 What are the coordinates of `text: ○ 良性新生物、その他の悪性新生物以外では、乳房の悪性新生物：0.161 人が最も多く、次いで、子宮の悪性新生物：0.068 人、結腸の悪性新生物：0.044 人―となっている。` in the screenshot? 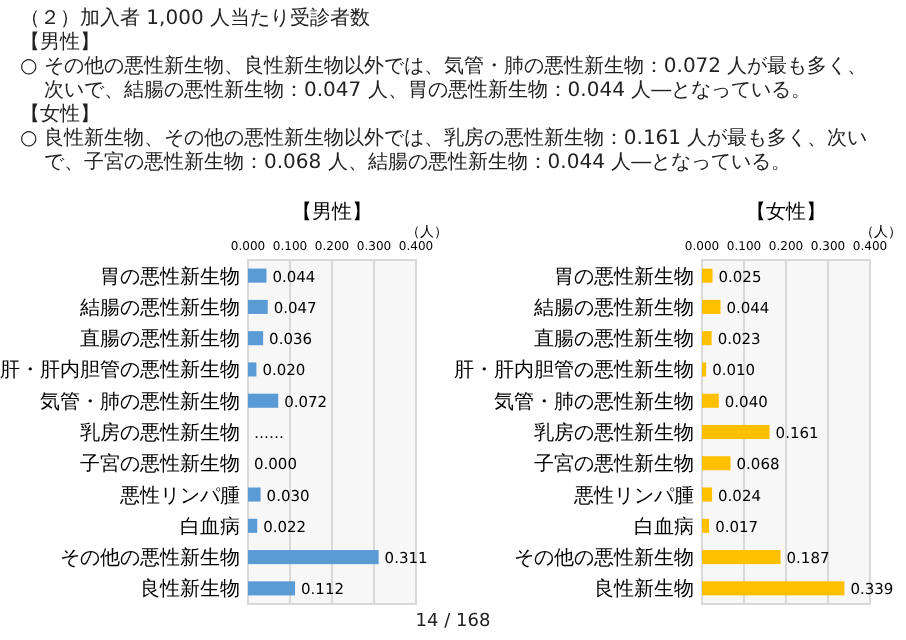 It's located at (445, 152).